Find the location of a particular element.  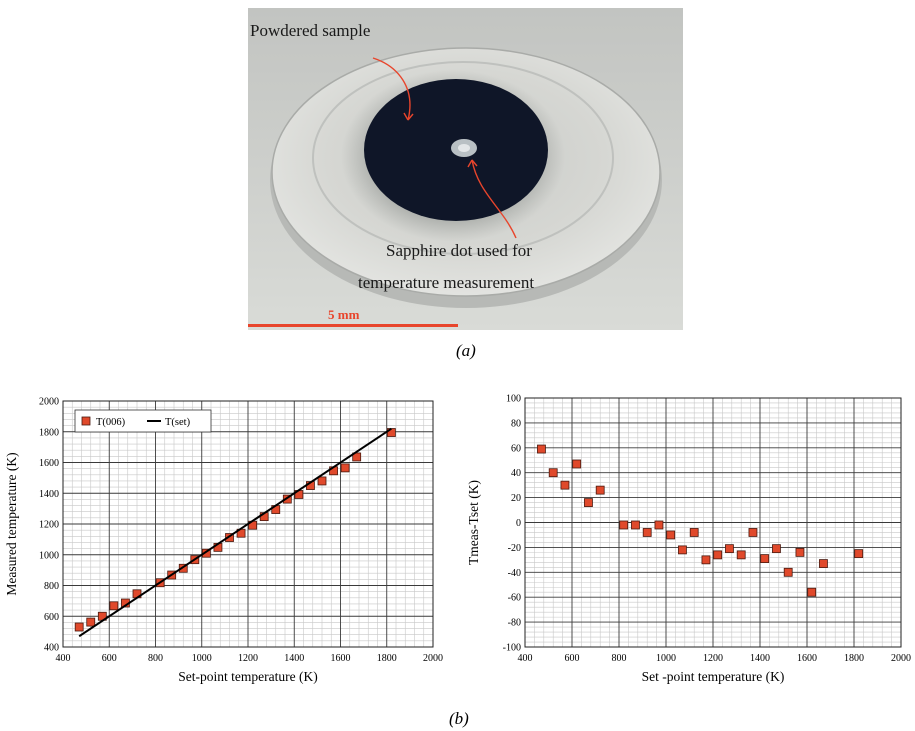

chart2-y-tick-label: -80 is located at coordinates (514, 623).